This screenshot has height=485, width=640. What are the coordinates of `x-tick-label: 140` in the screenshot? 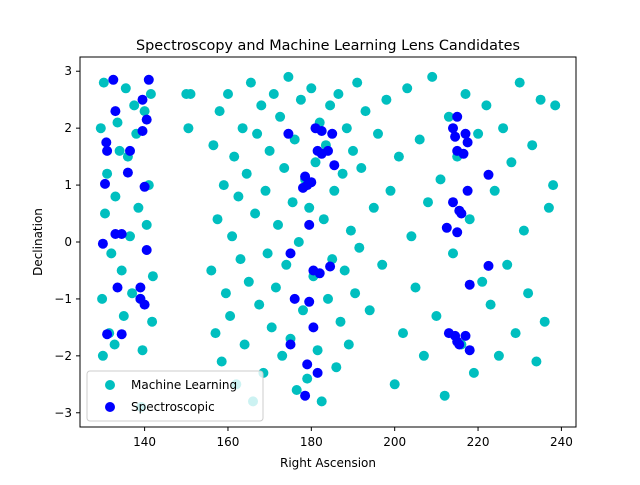 It's located at (144, 442).